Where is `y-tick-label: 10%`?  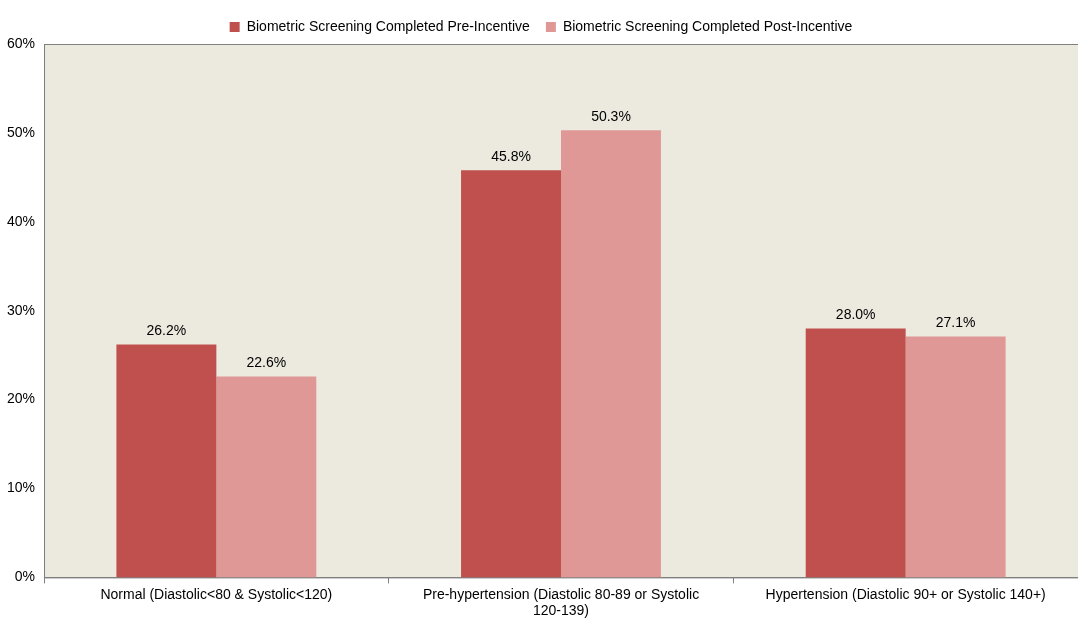
y-tick-label: 10% is located at coordinates (21, 487).